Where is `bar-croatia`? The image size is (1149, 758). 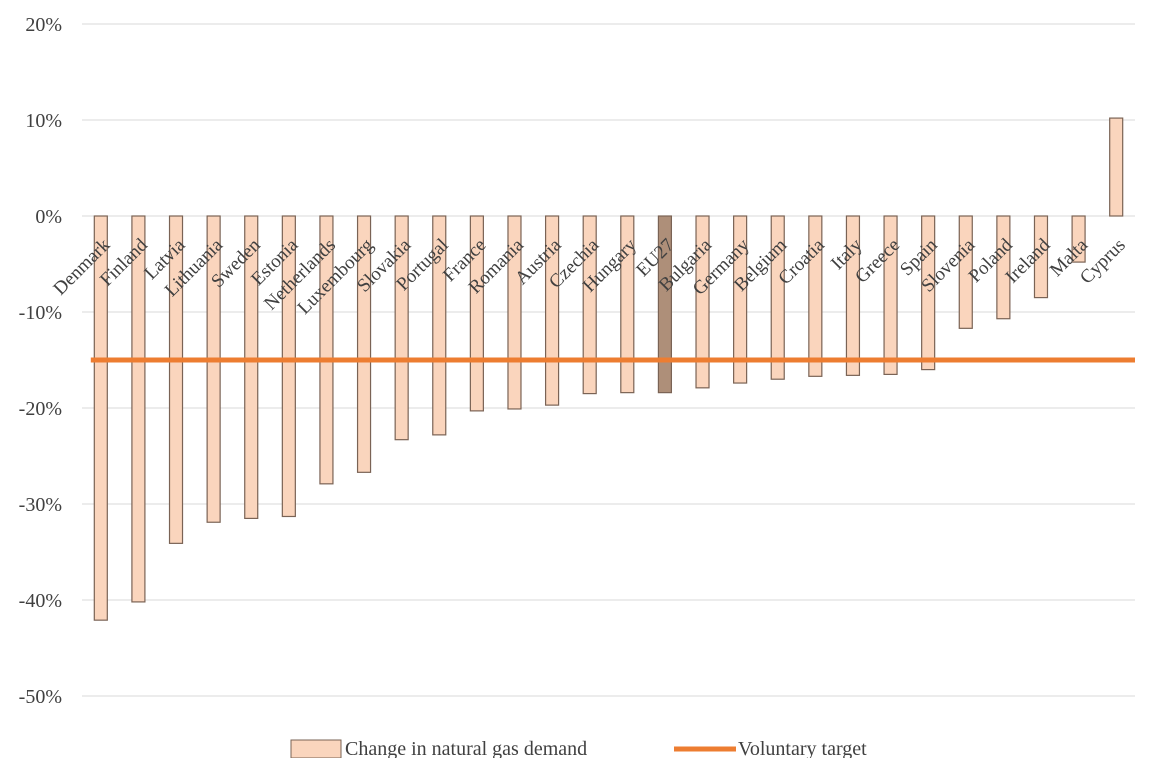
bar-croatia is located at coordinates (815, 296).